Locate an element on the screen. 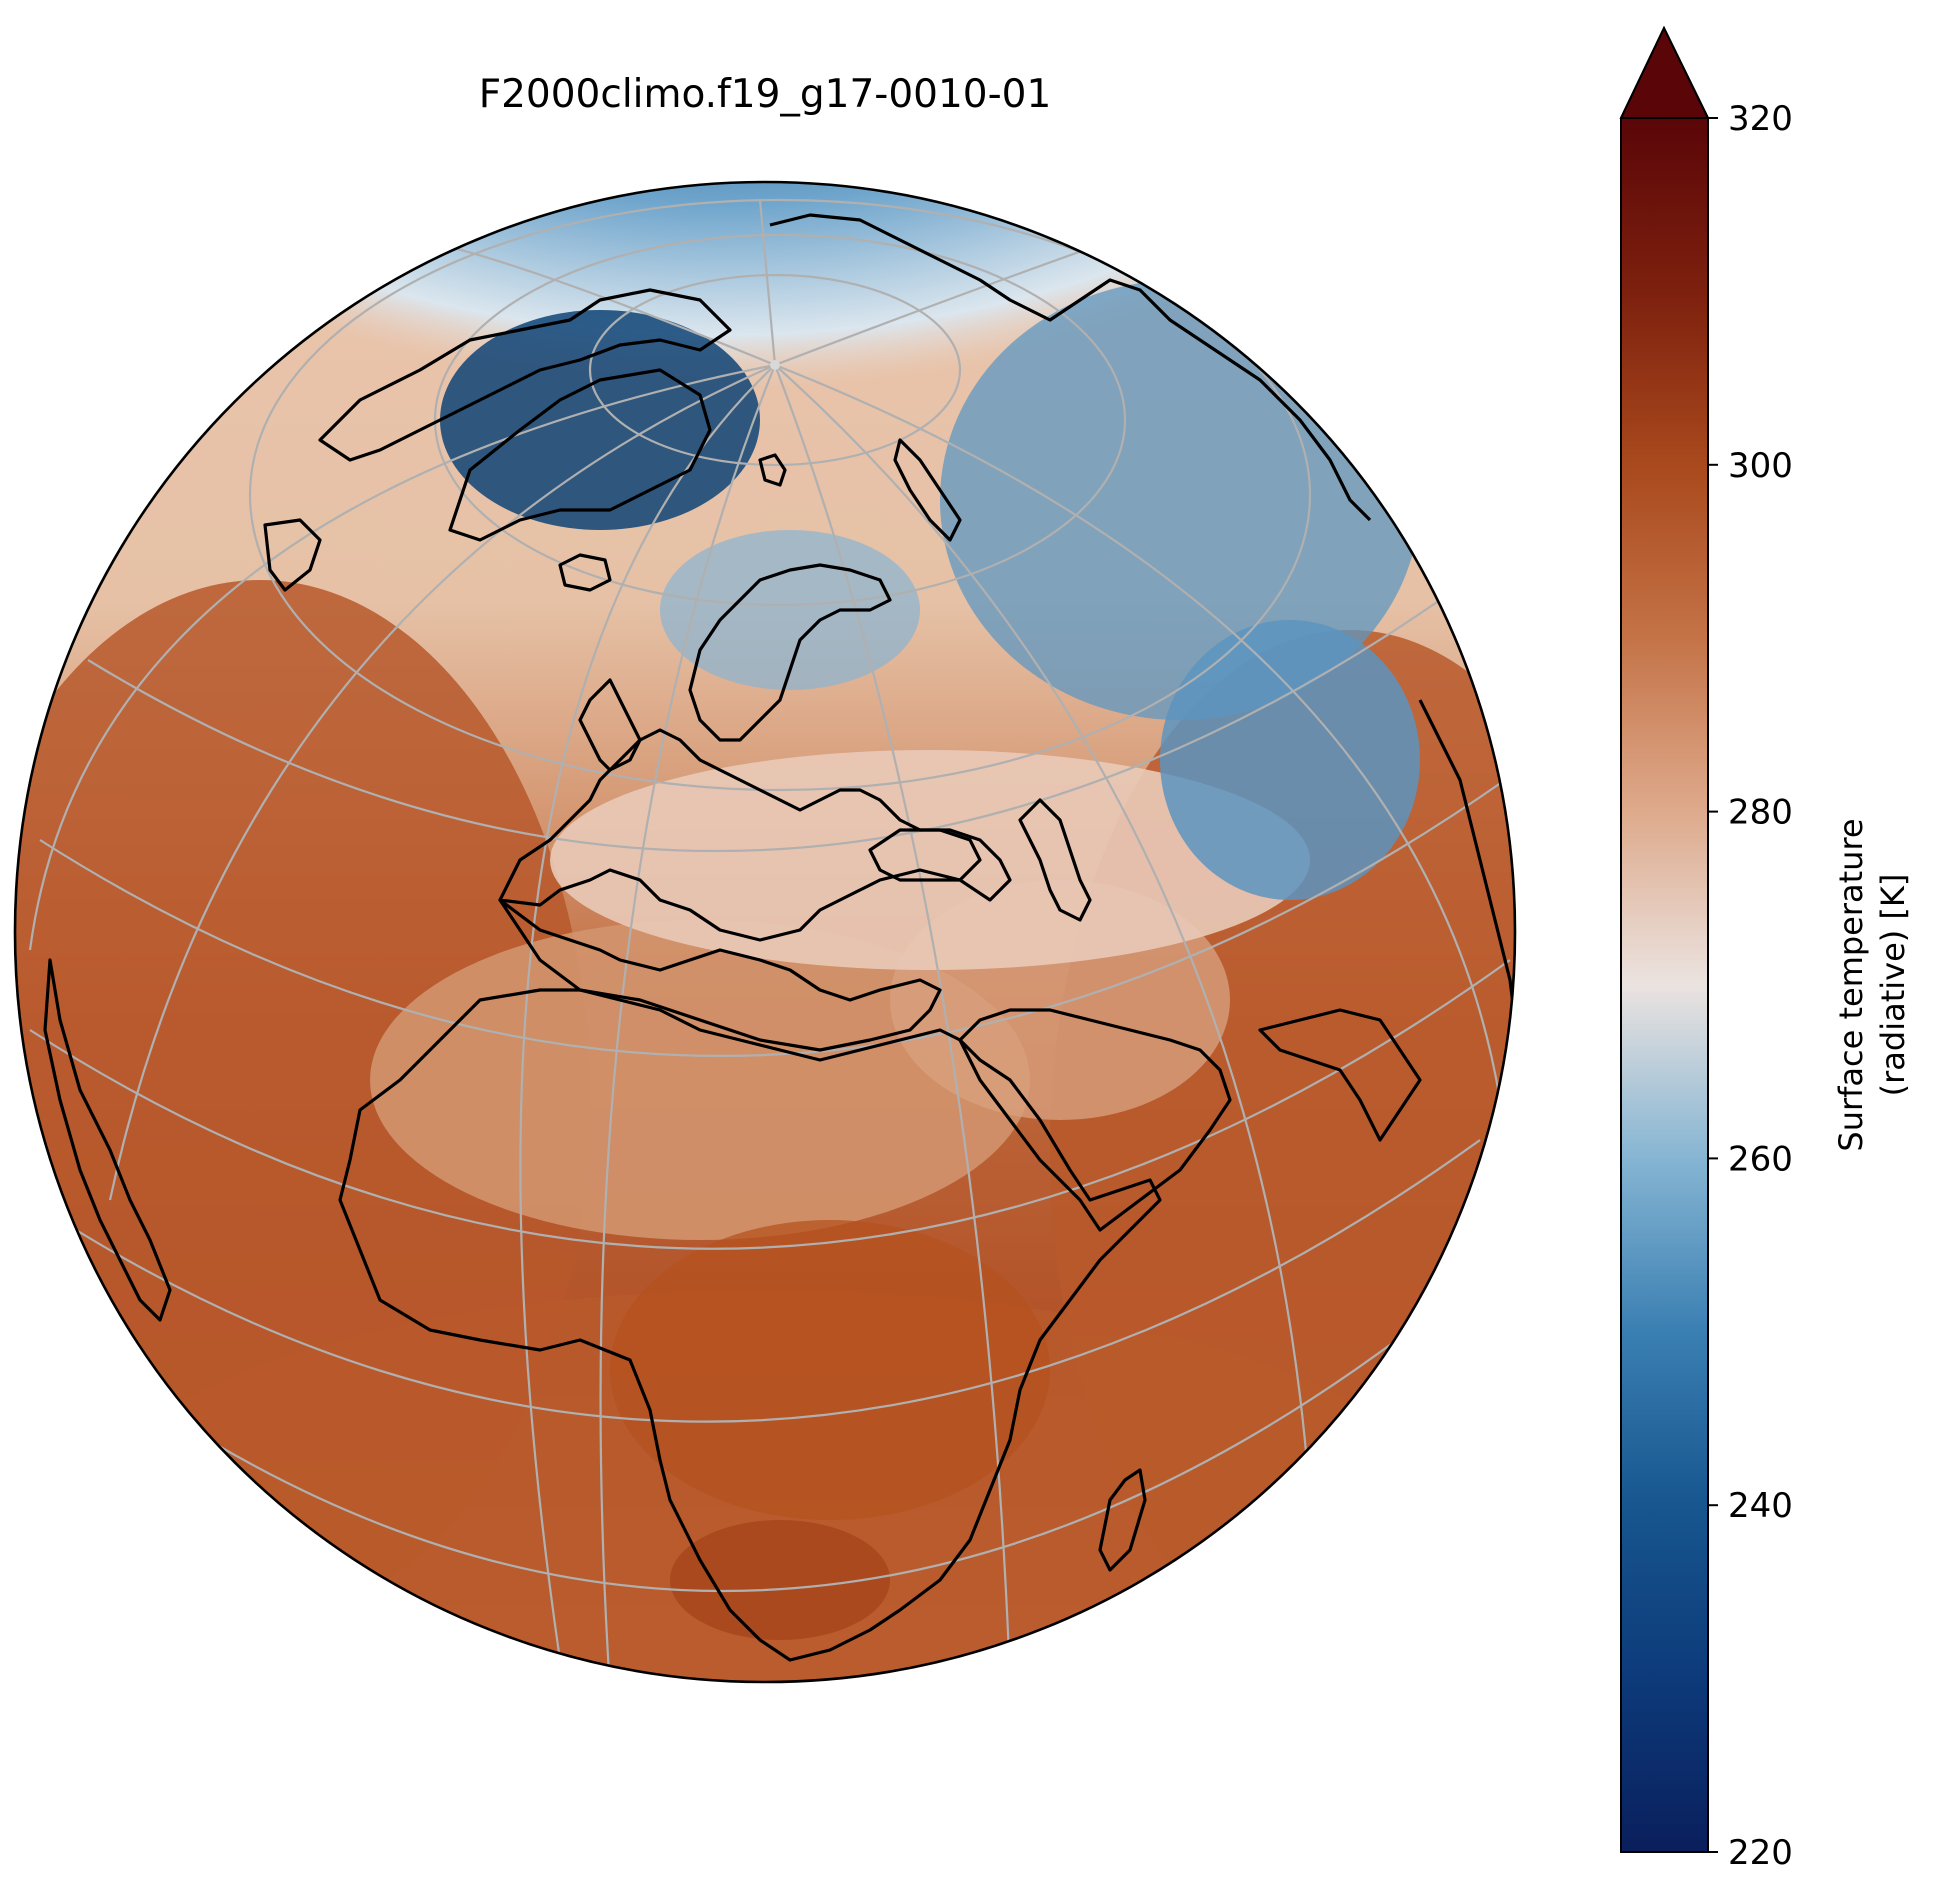 This screenshot has width=1938, height=1896. colorbar-ticks: 220 240 260 280 300 320 is located at coordinates (1750, 986).